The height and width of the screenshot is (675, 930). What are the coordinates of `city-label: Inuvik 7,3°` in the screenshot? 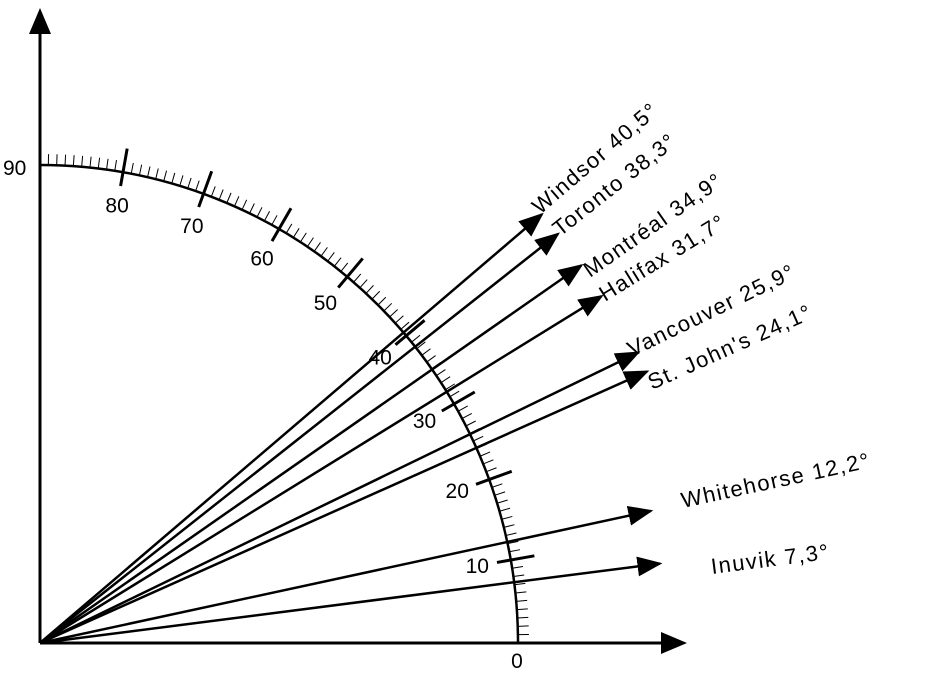 It's located at (770, 559).